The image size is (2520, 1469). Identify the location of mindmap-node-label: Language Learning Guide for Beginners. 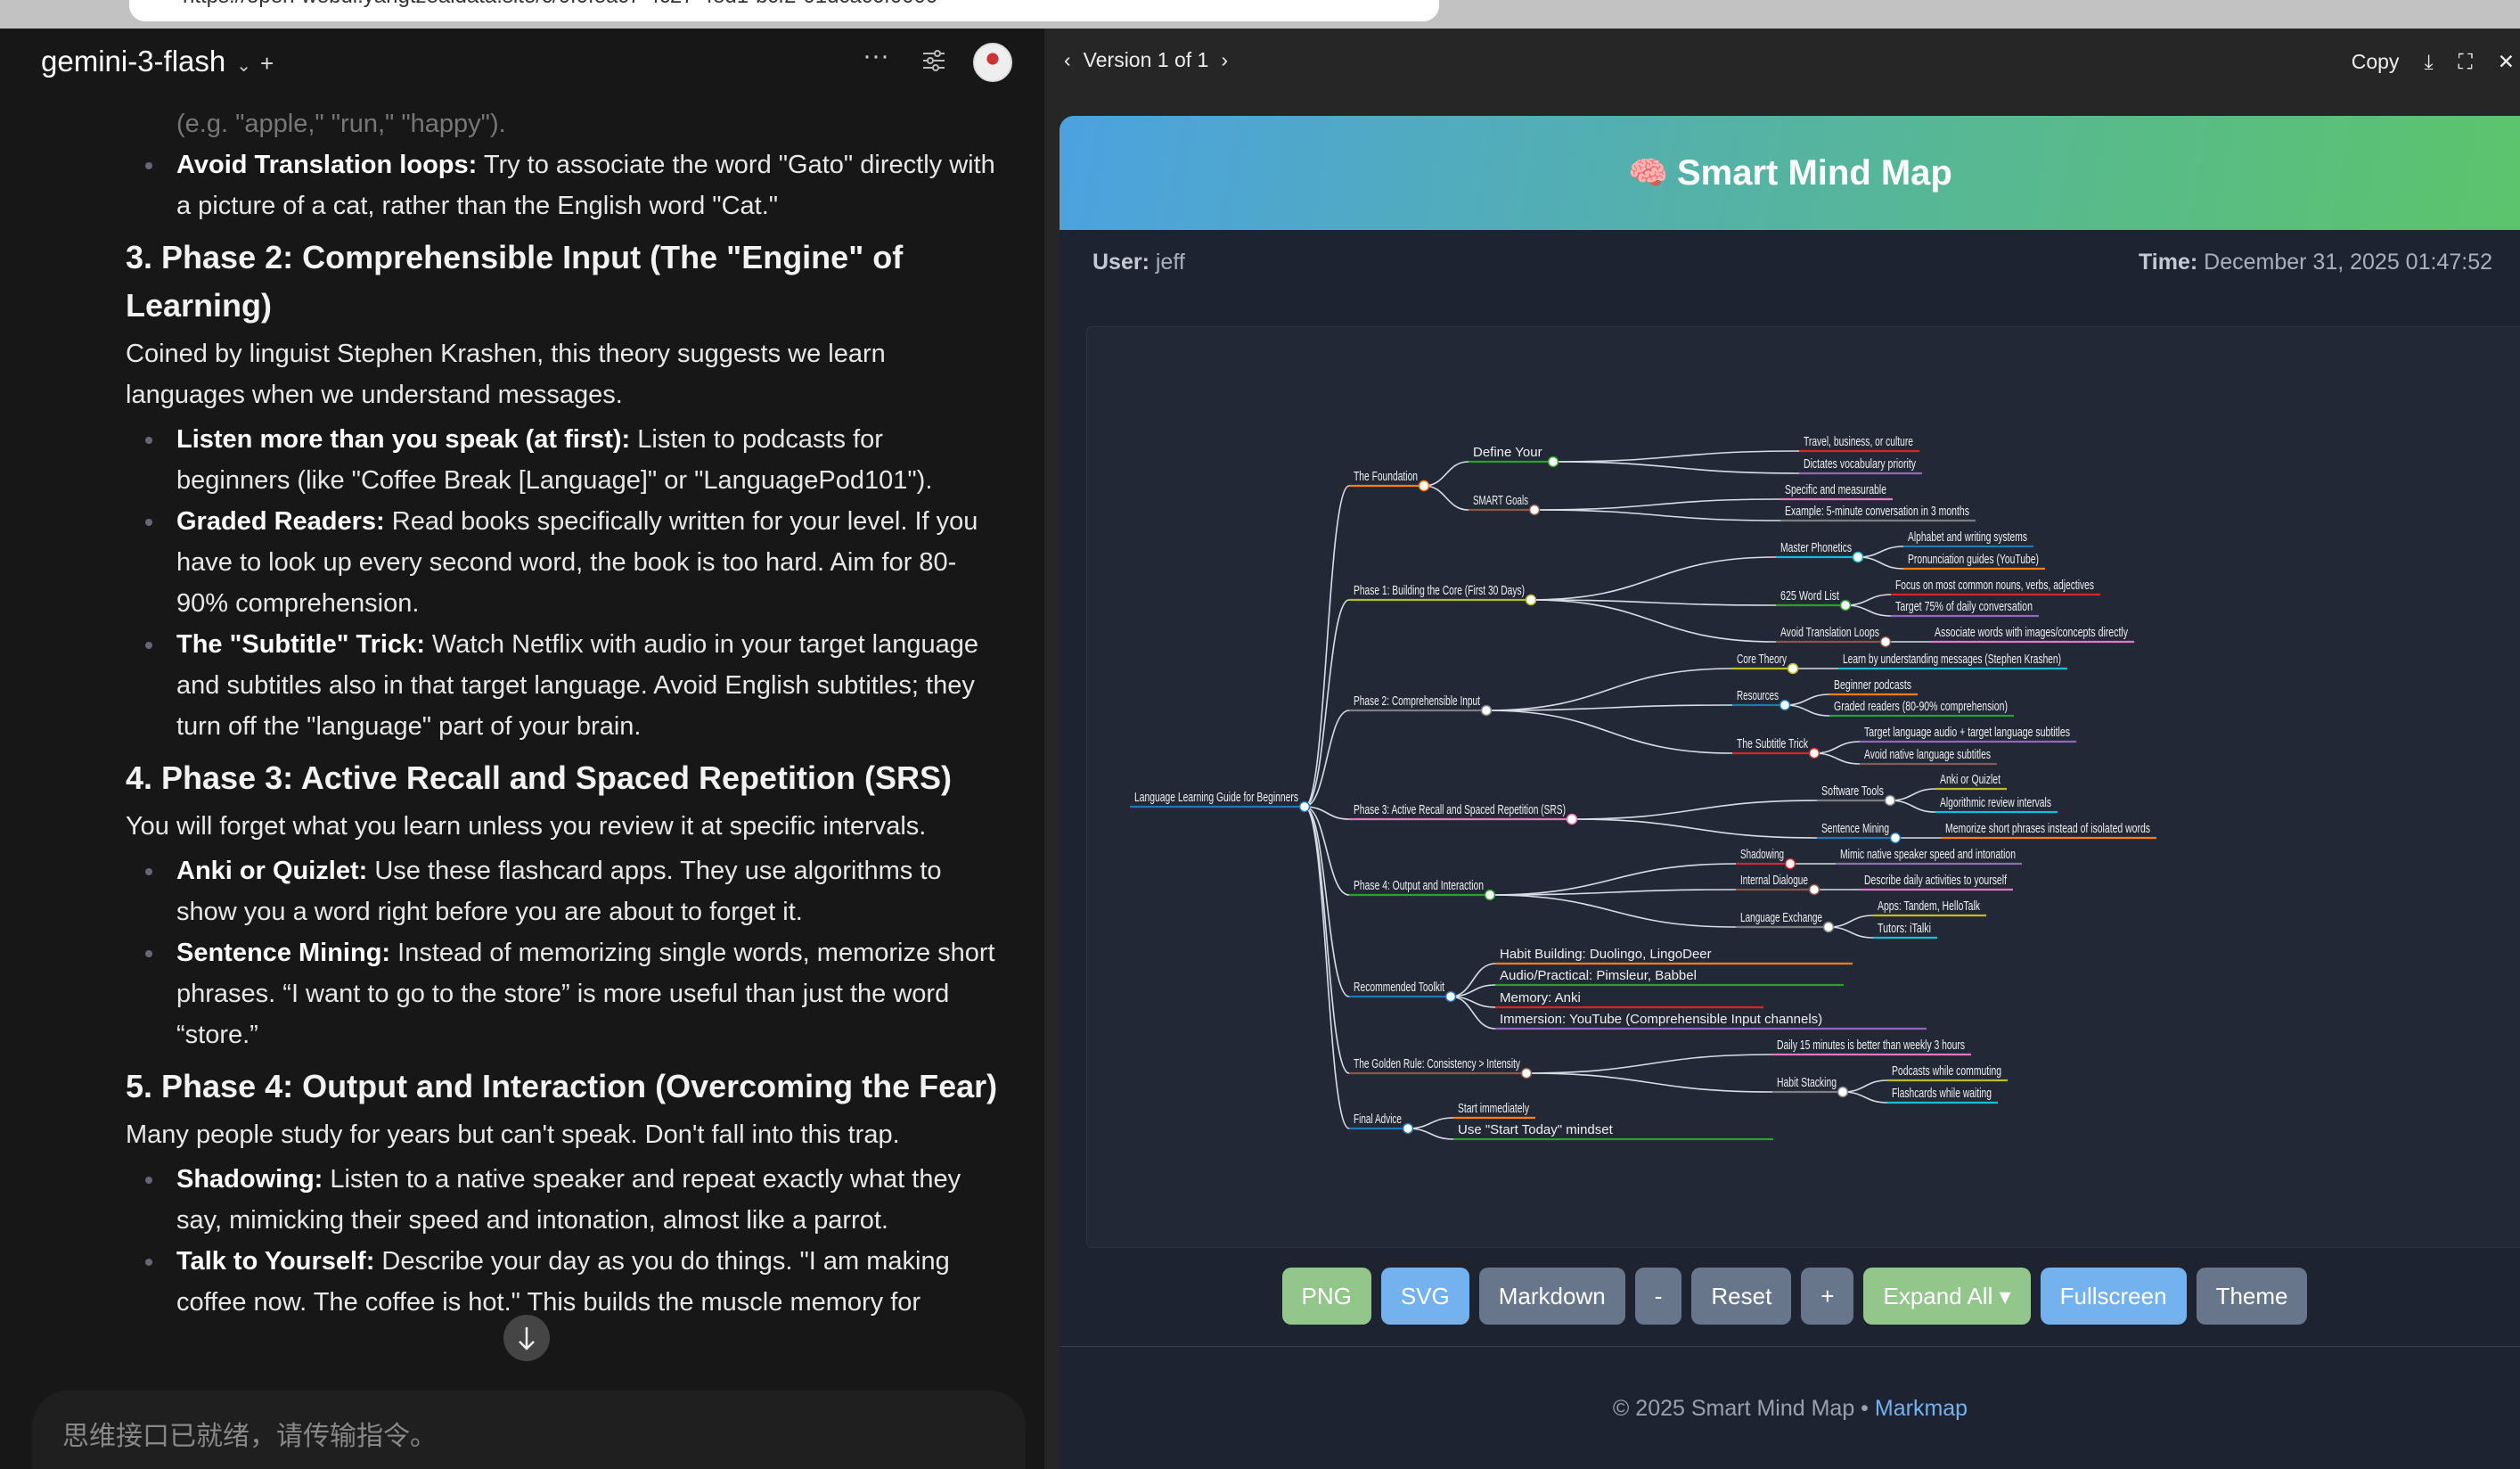
(1216, 797).